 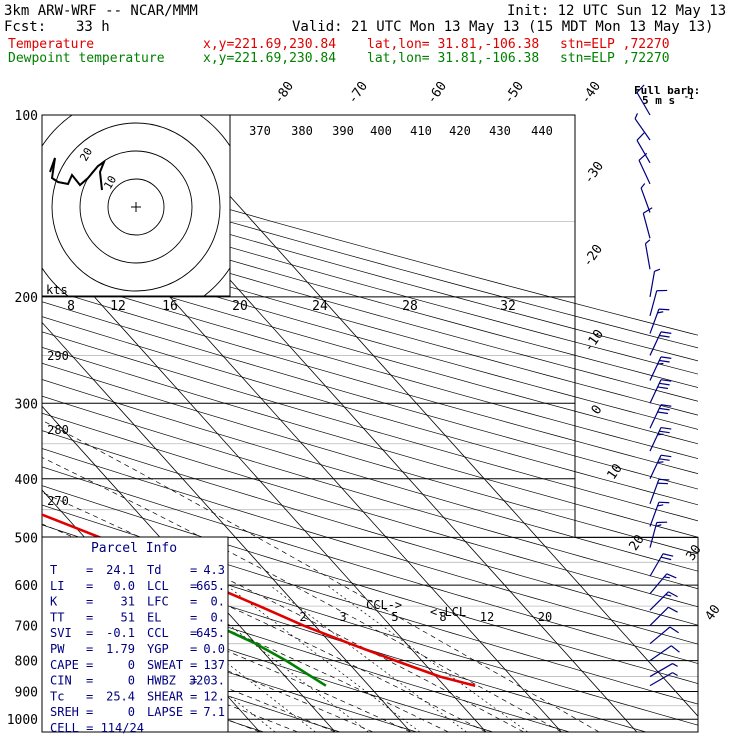 I want to click on temperature-xy: x,y=221.69,230.84, so click(x=270, y=44).